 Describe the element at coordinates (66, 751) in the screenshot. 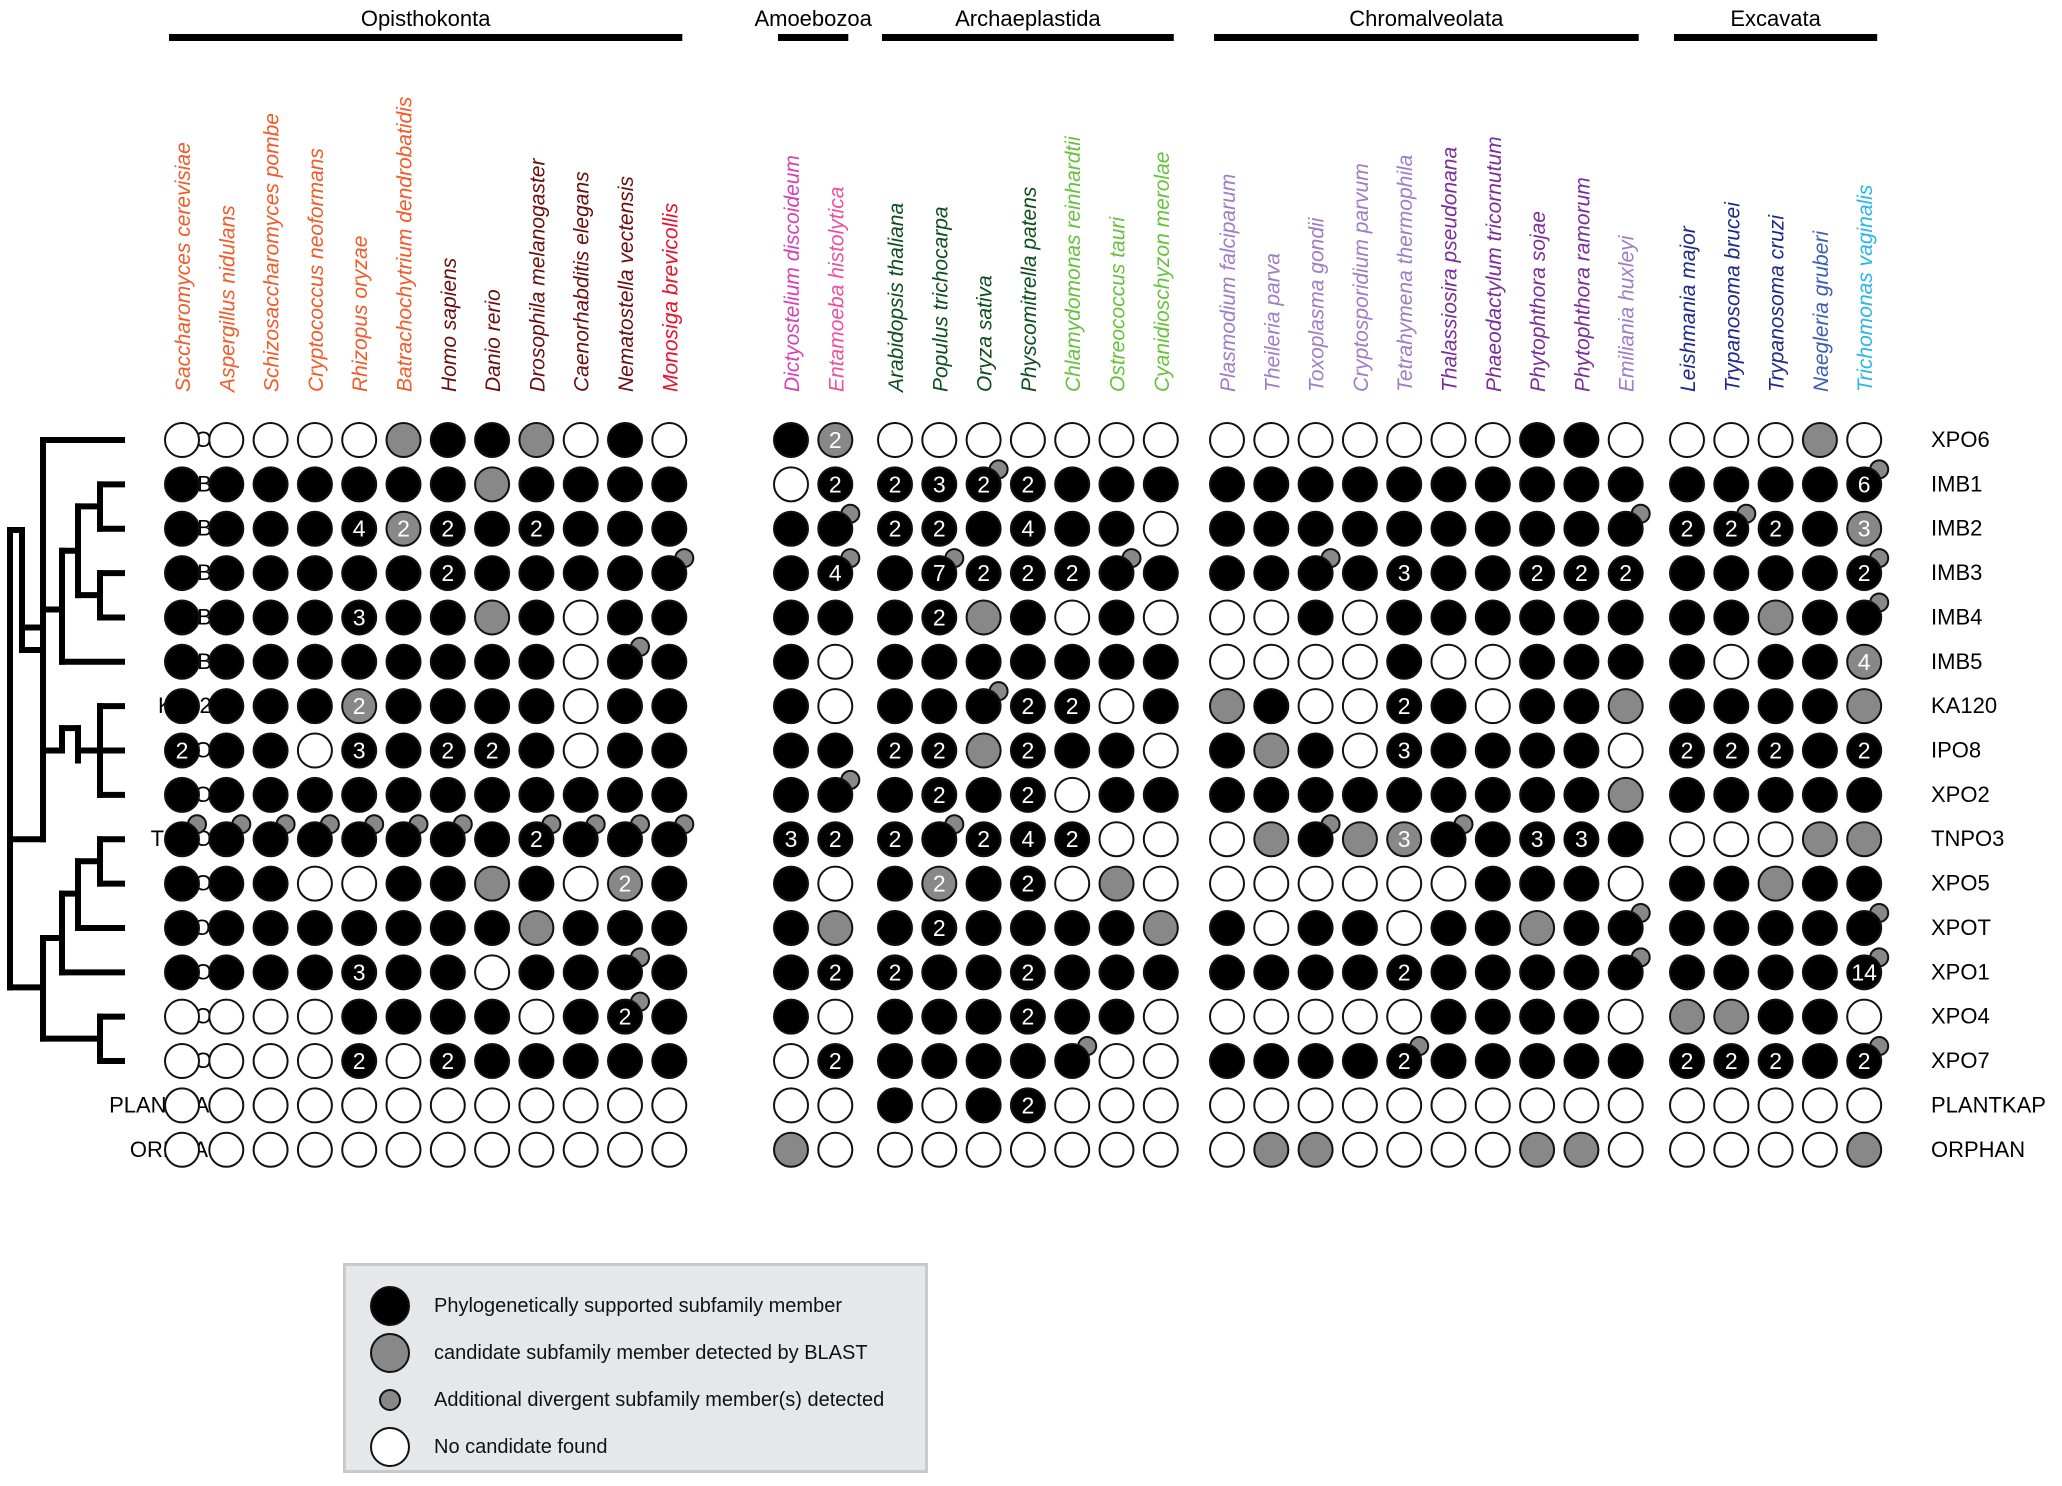

I see `cladogram-tree` at that location.